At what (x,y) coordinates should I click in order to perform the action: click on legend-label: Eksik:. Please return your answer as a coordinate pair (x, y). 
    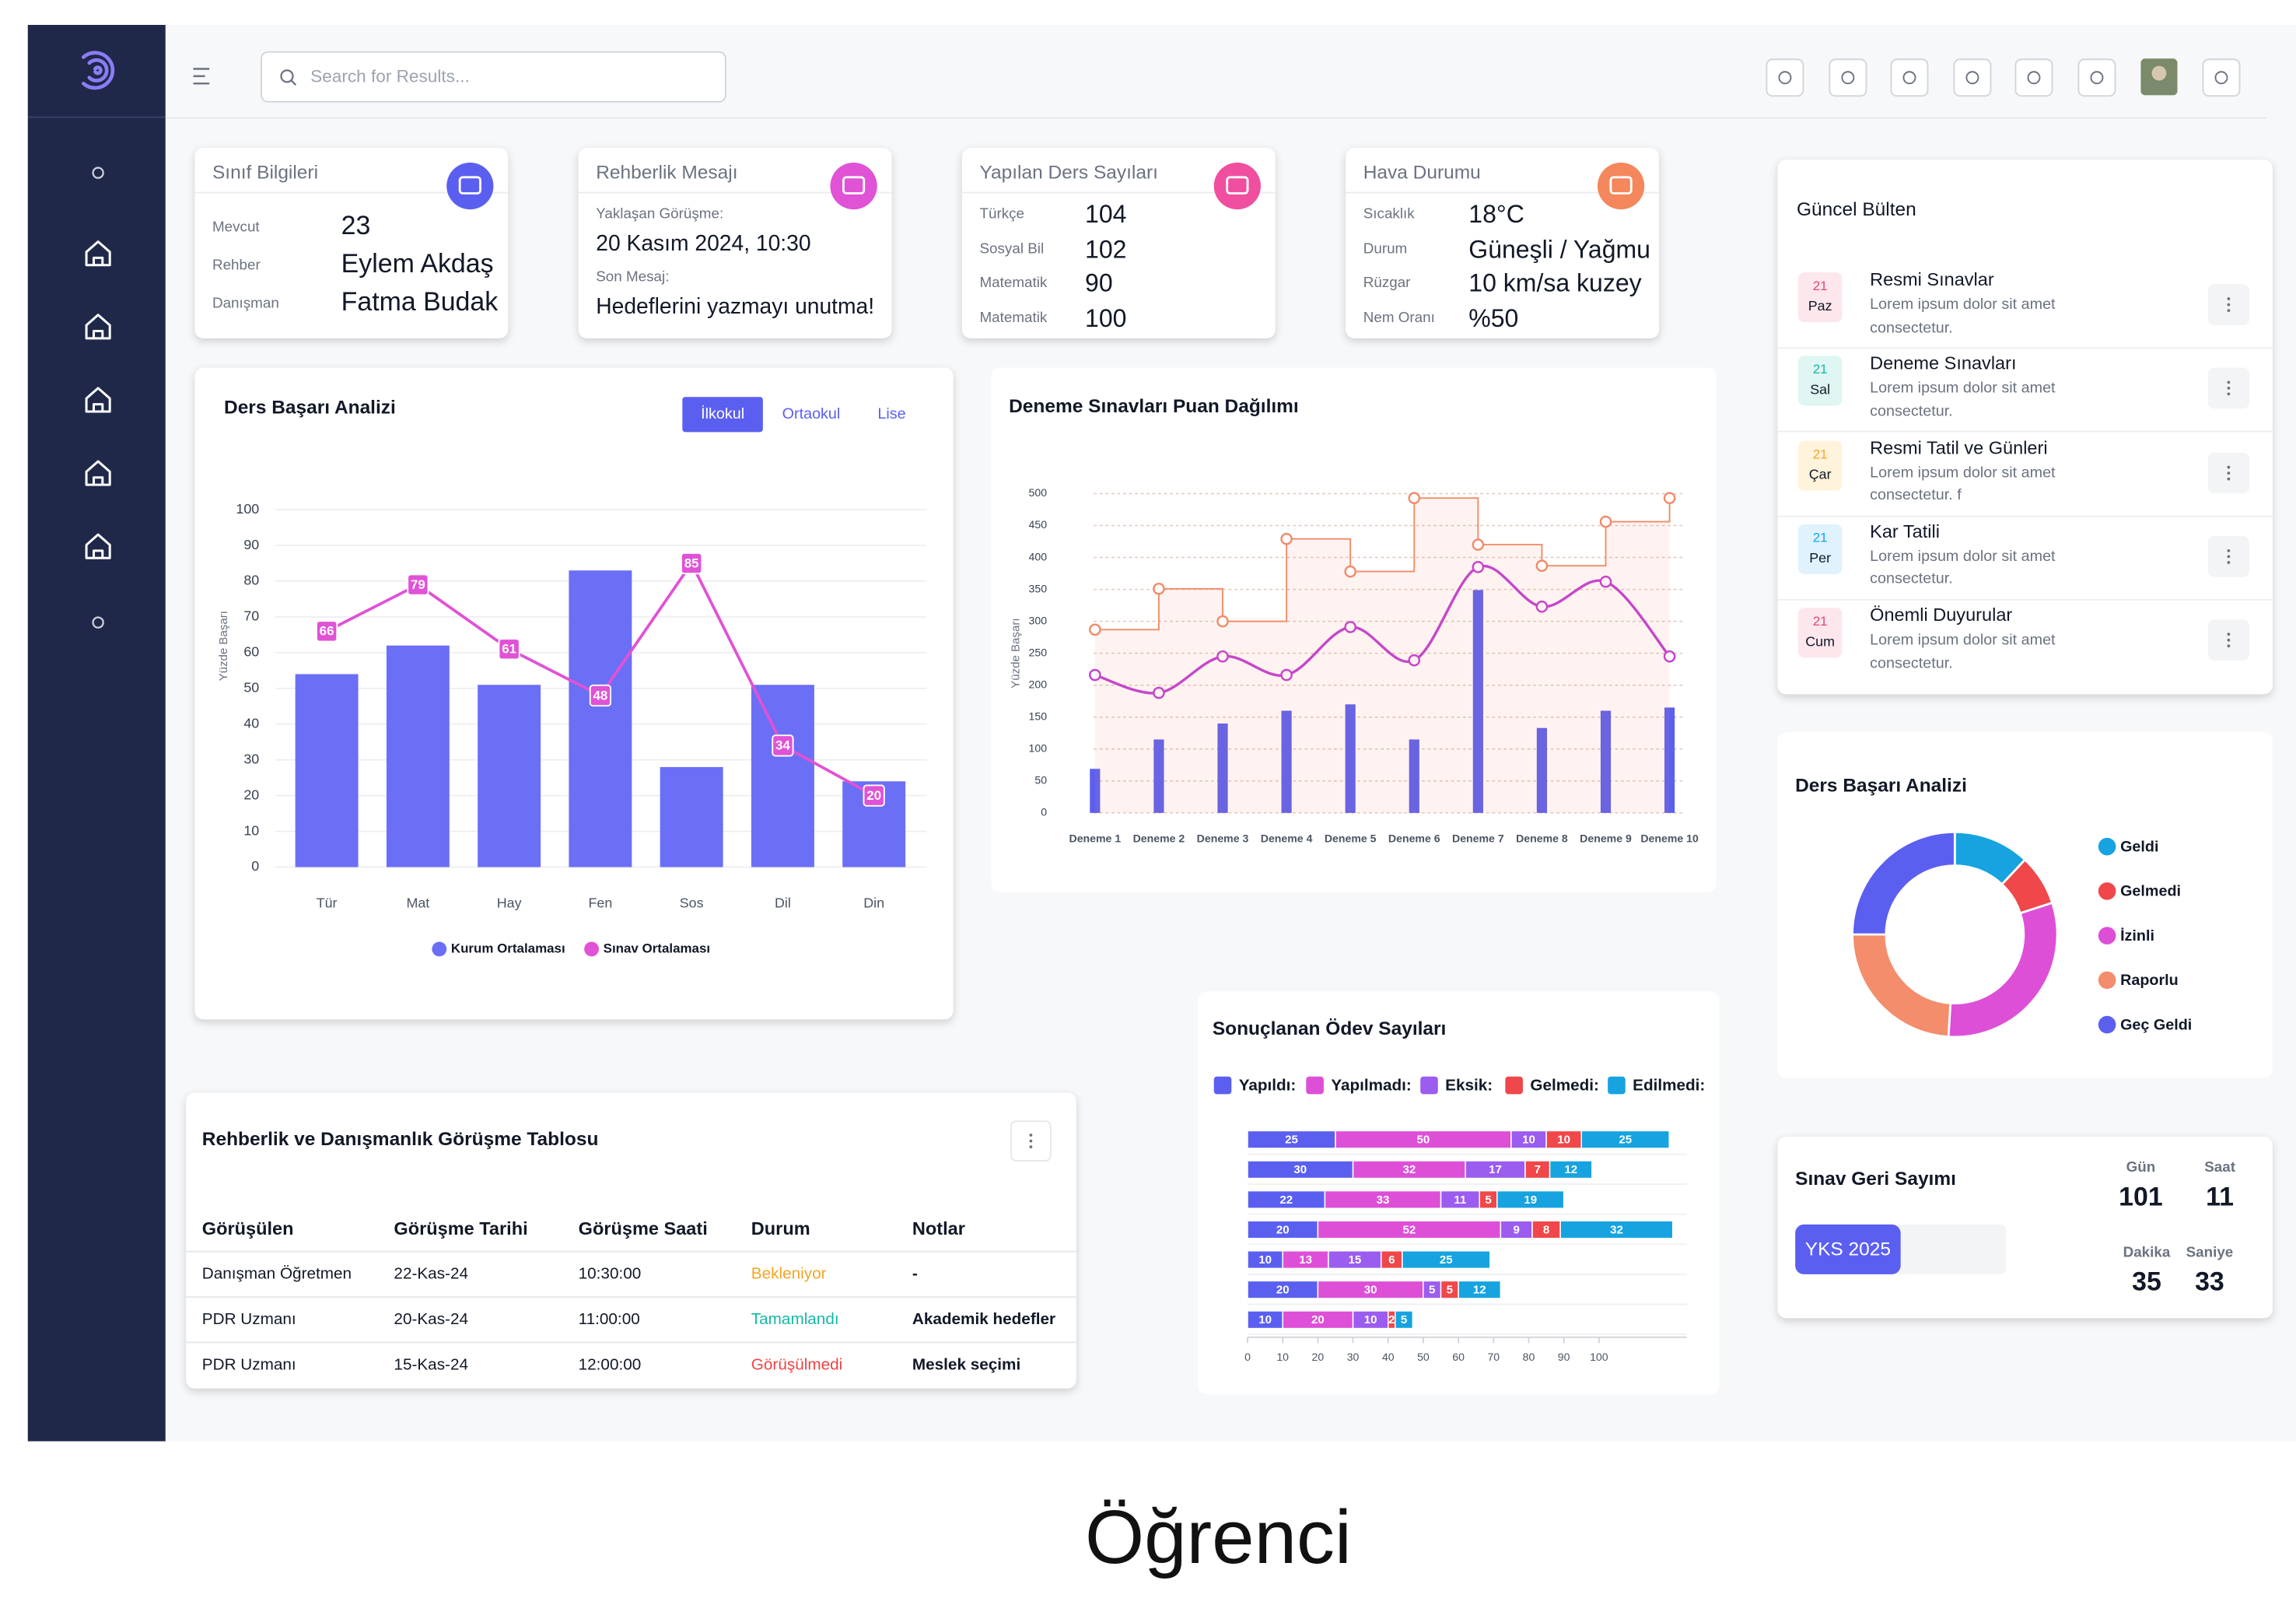
    Looking at the image, I should click on (1469, 1085).